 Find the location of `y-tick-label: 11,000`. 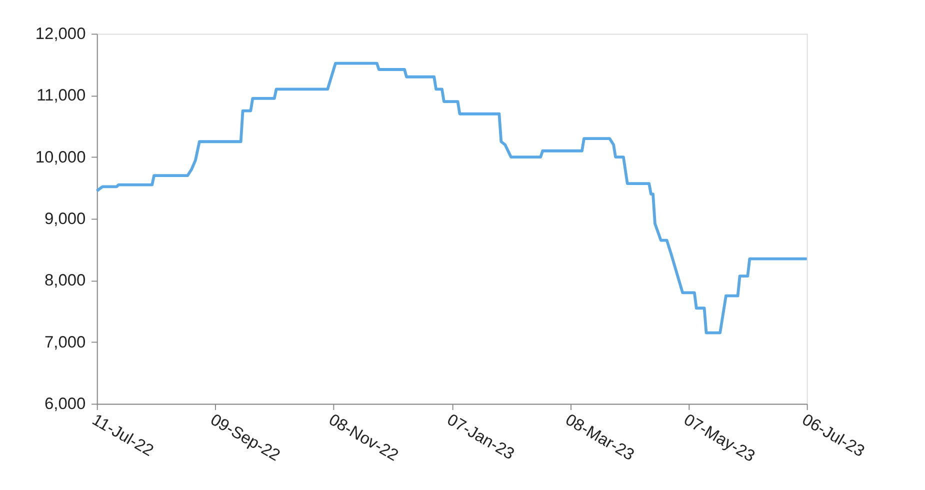

y-tick-label: 11,000 is located at coordinates (61, 95).